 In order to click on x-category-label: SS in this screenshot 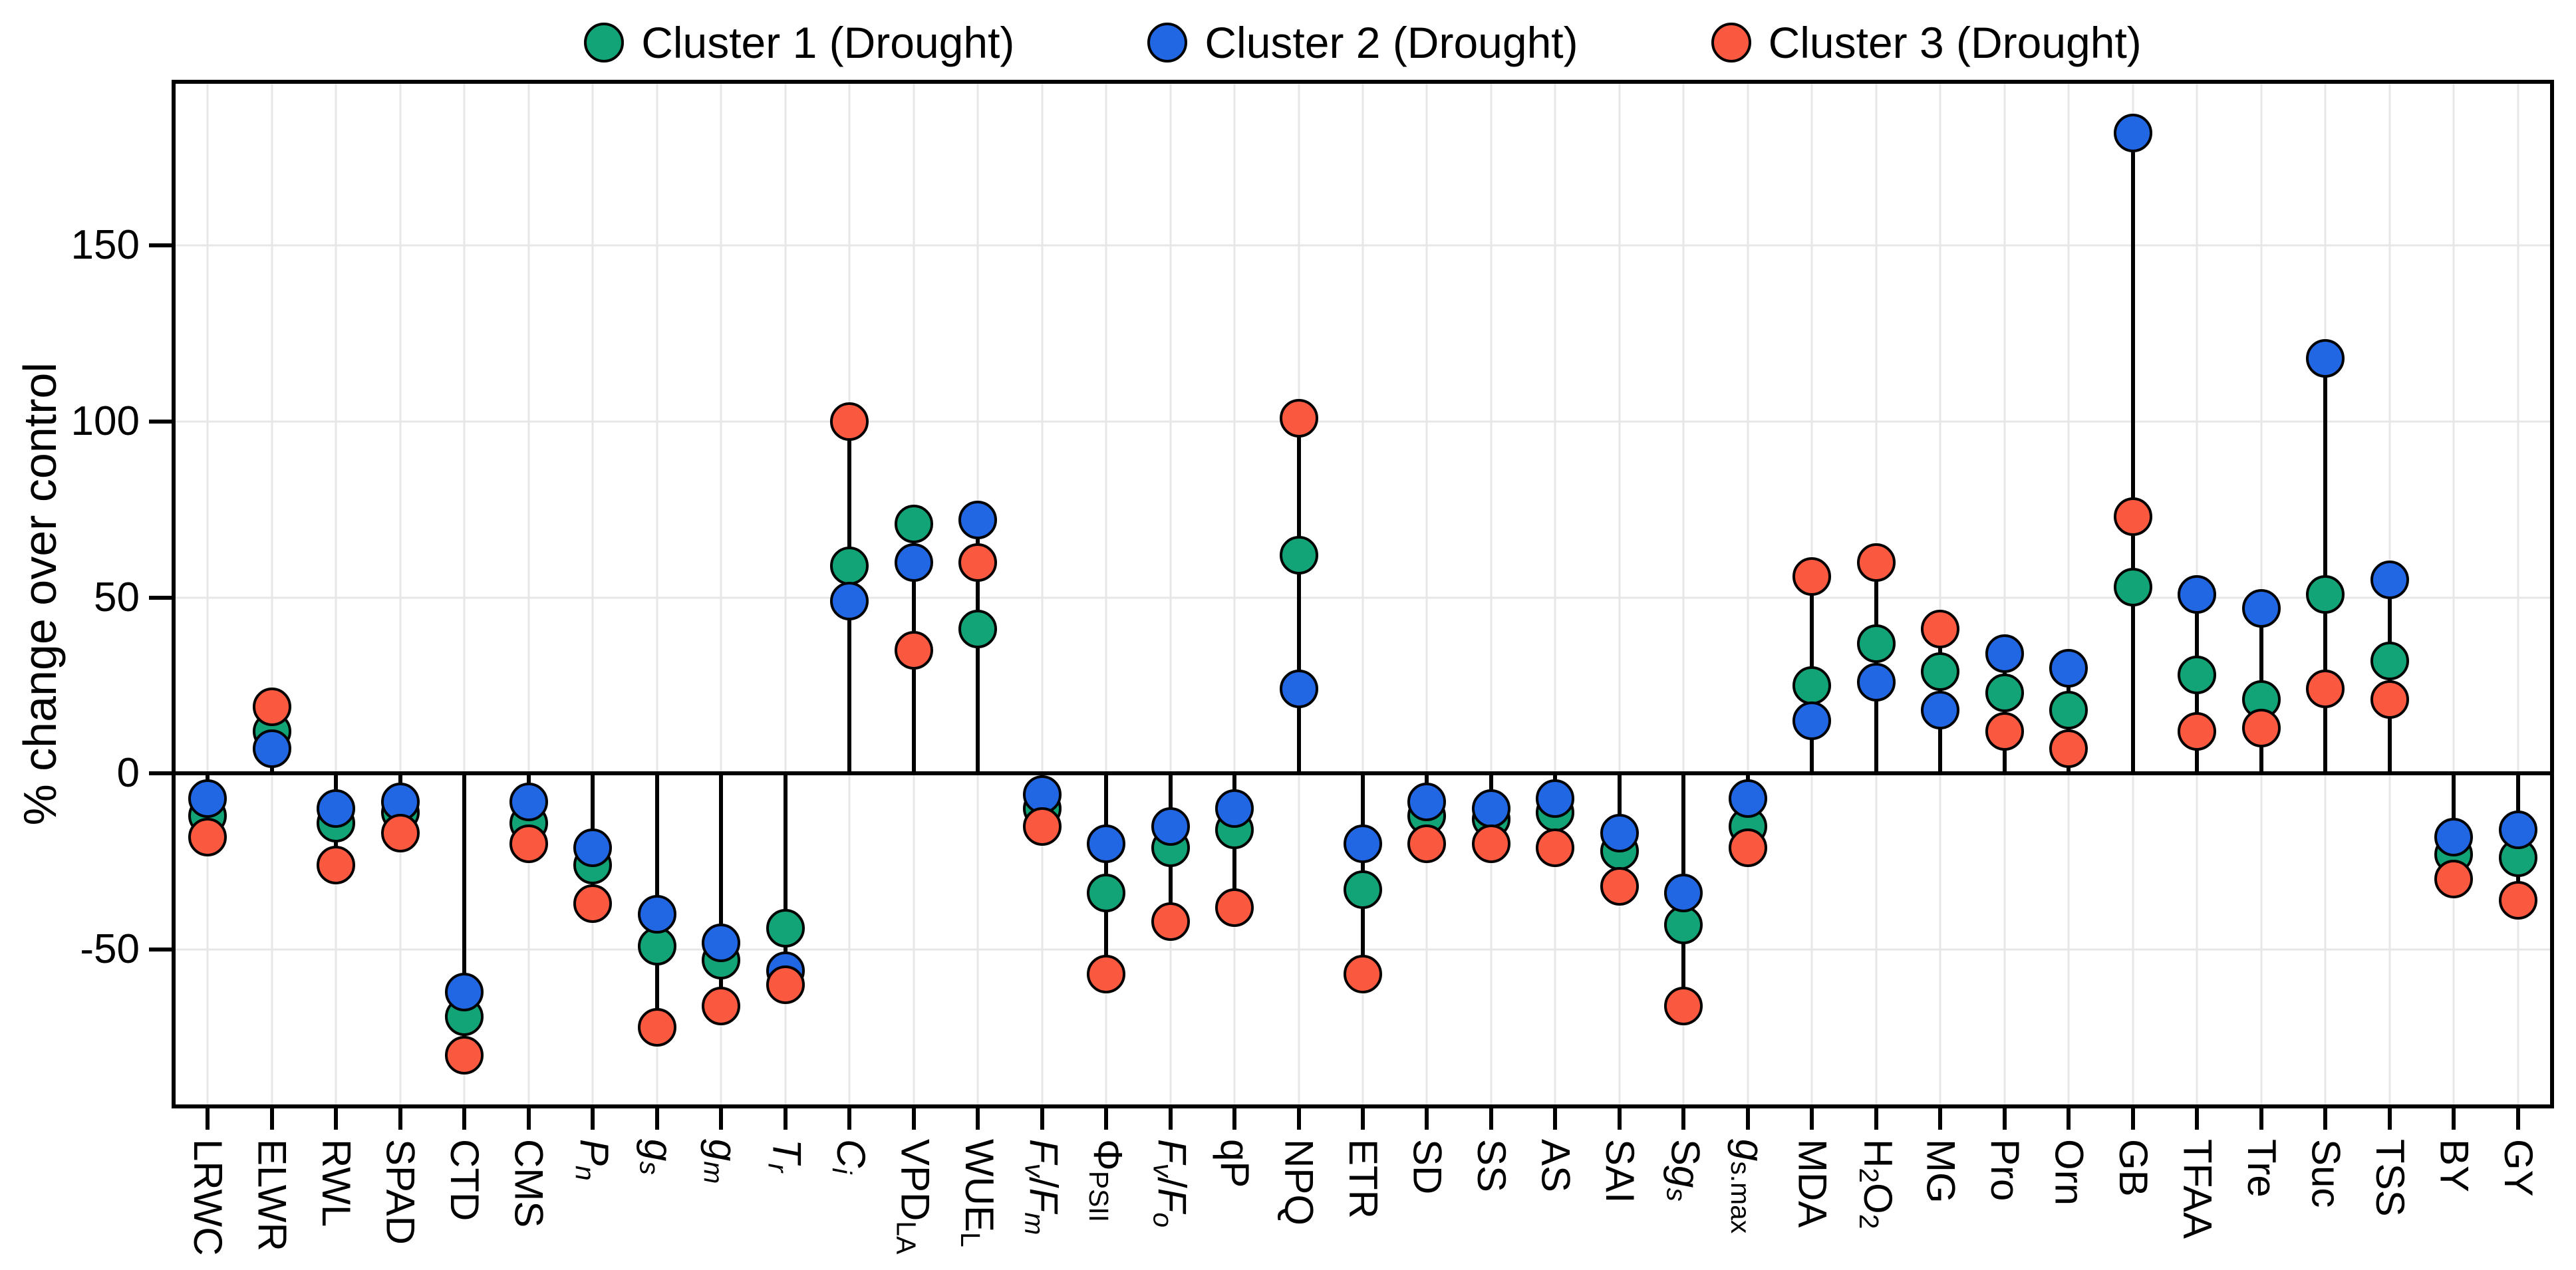, I will do `click(1491, 1166)`.